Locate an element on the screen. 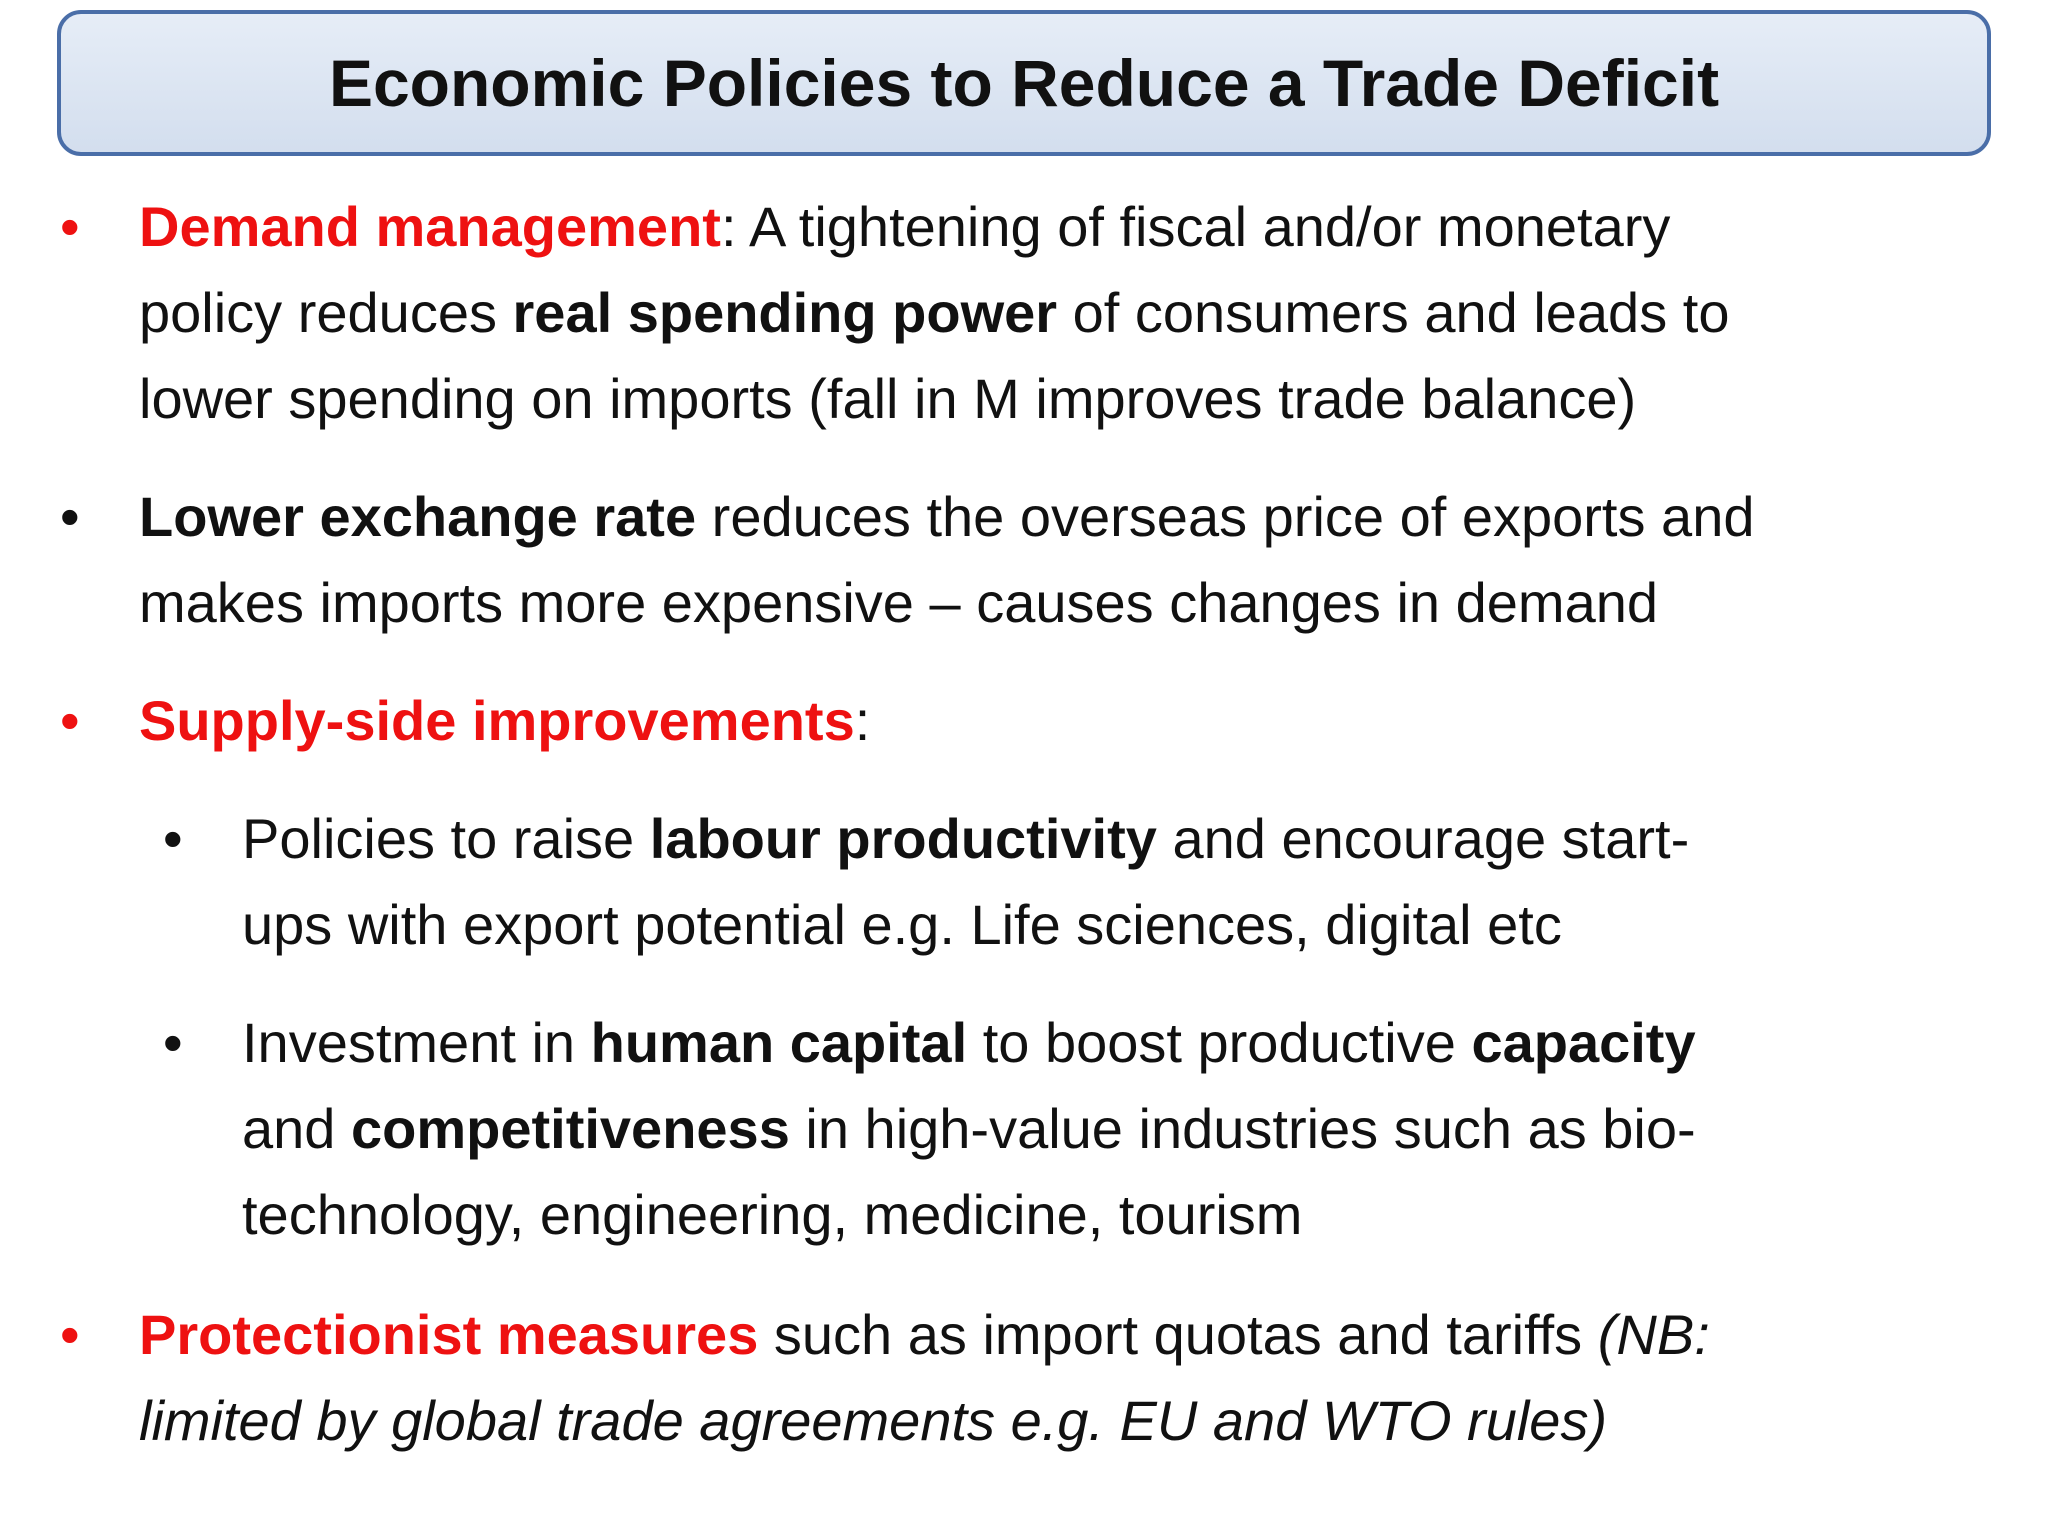  bullet-line: Supply-side improvements: is located at coordinates (504, 721).